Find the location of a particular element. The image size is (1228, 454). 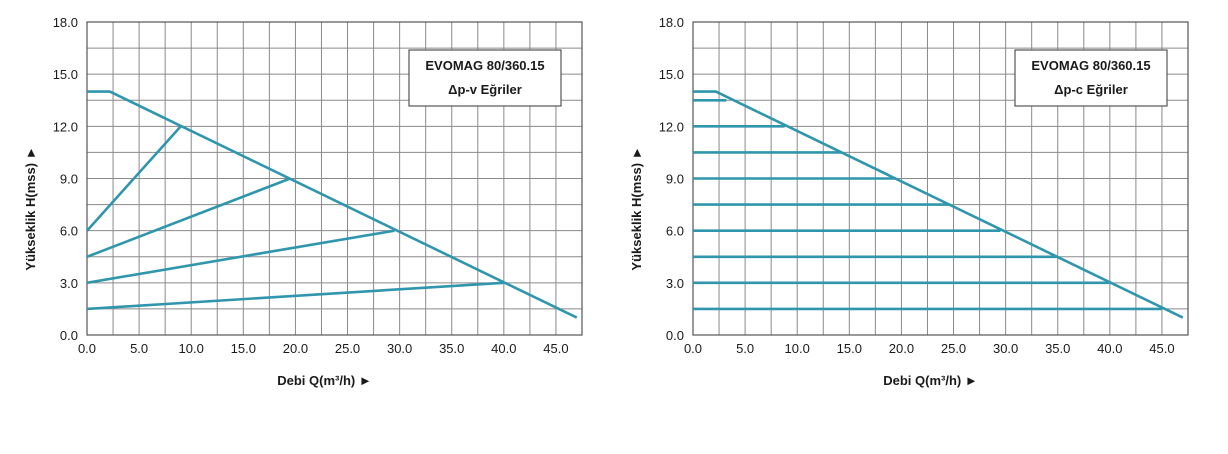

chart-subtitle: Δp-c Eğriler is located at coordinates (1091, 89).